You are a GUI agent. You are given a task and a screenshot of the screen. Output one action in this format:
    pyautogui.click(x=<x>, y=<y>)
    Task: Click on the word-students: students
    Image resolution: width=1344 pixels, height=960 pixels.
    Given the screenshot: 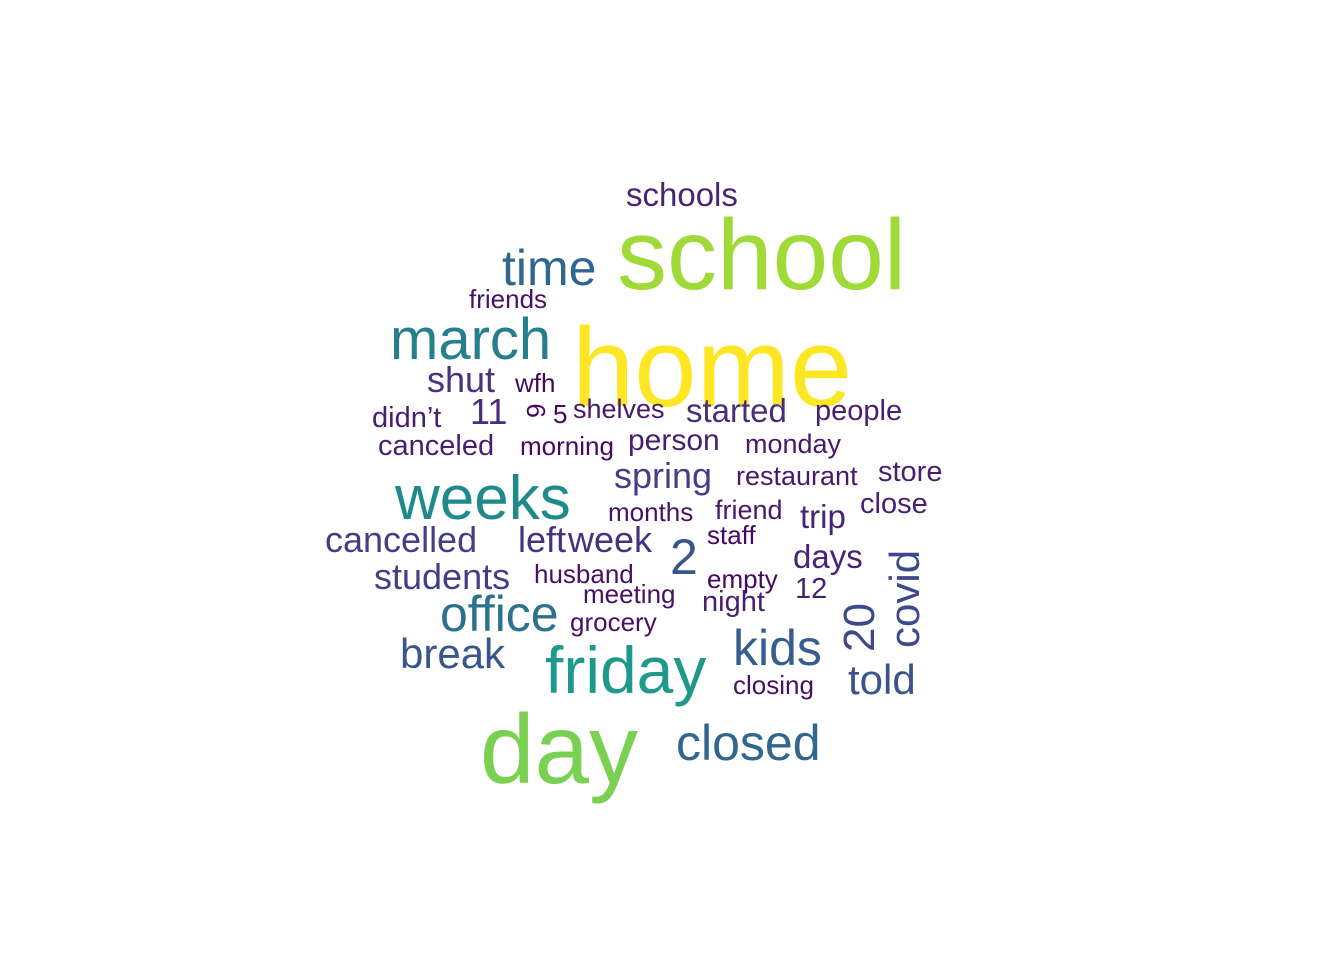 What is the action you would take?
    pyautogui.click(x=442, y=576)
    